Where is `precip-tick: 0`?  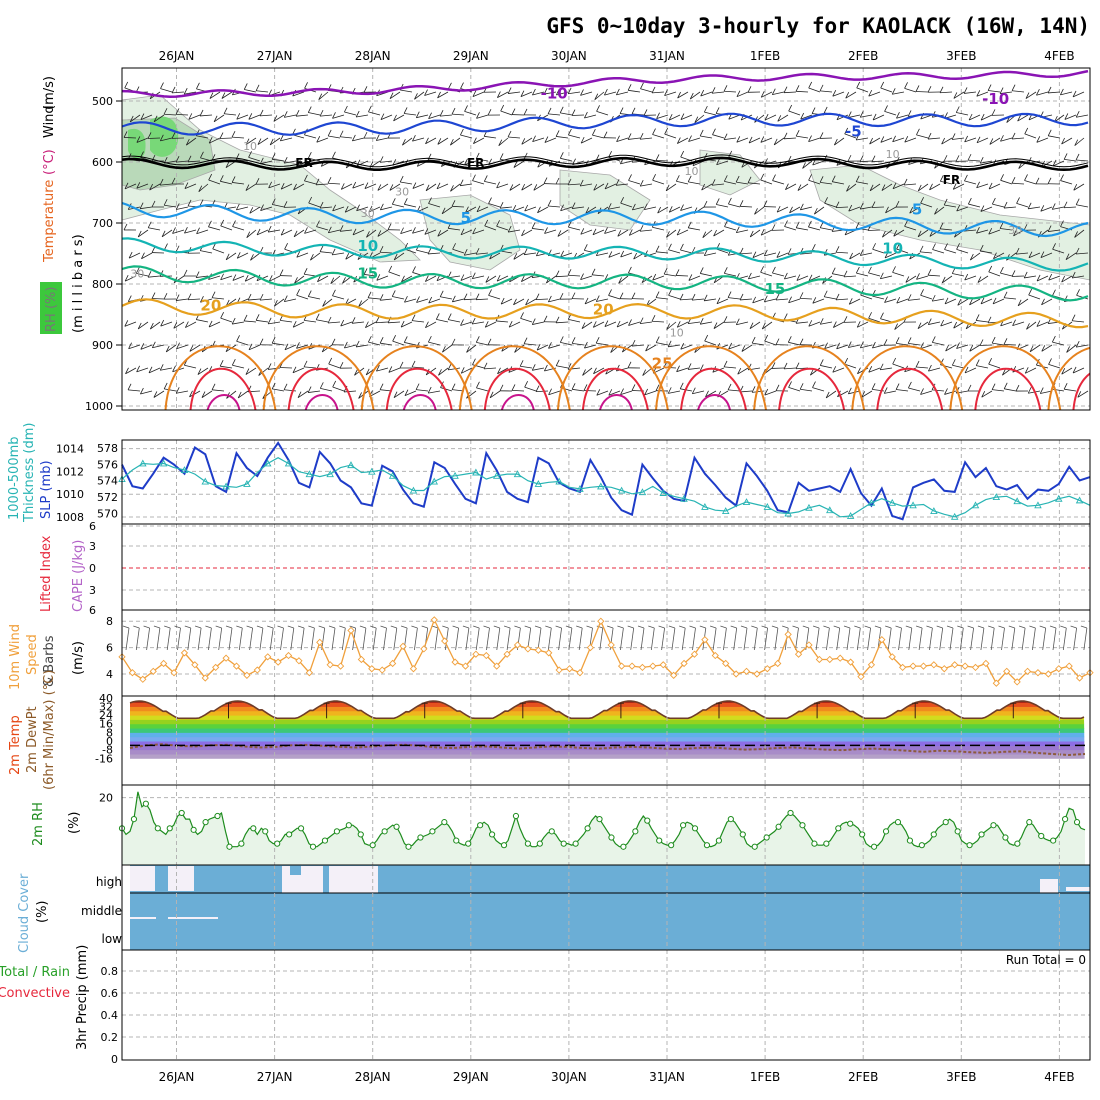 precip-tick: 0 is located at coordinates (114, 1059).